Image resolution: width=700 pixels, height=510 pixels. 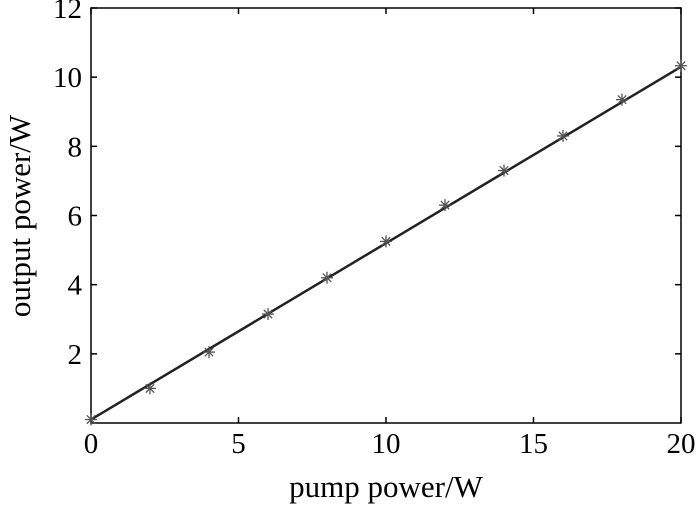 I want to click on x-tick-label: 20, so click(x=681, y=444).